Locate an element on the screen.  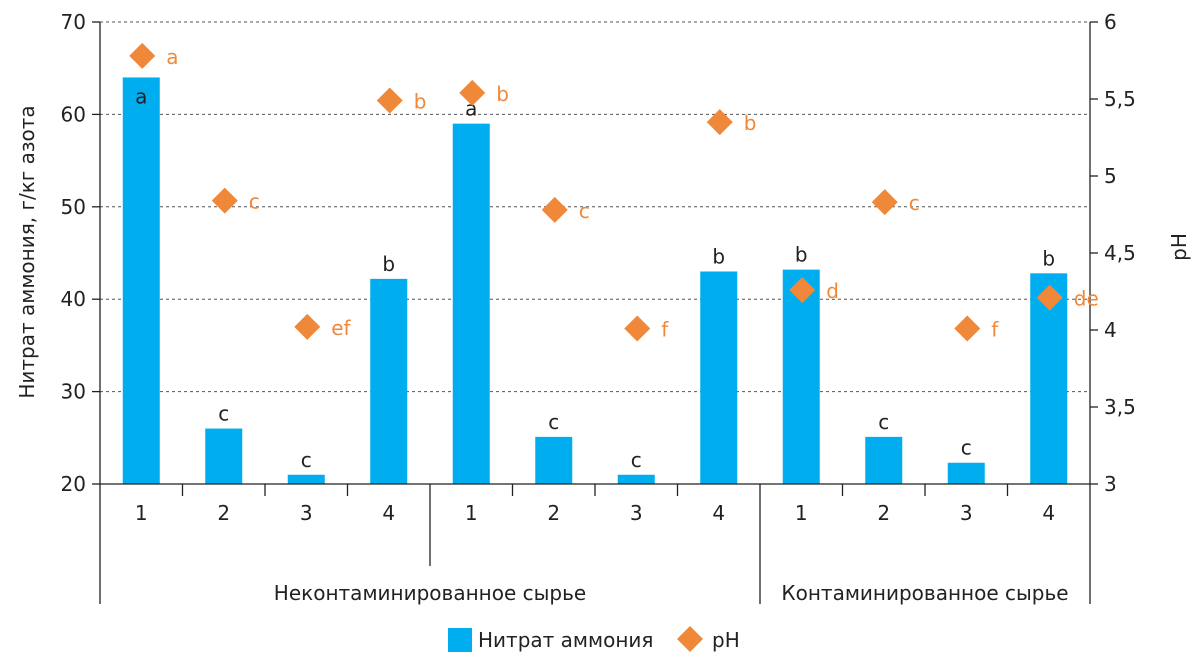
bar-letter-label: a is located at coordinates (141, 96).